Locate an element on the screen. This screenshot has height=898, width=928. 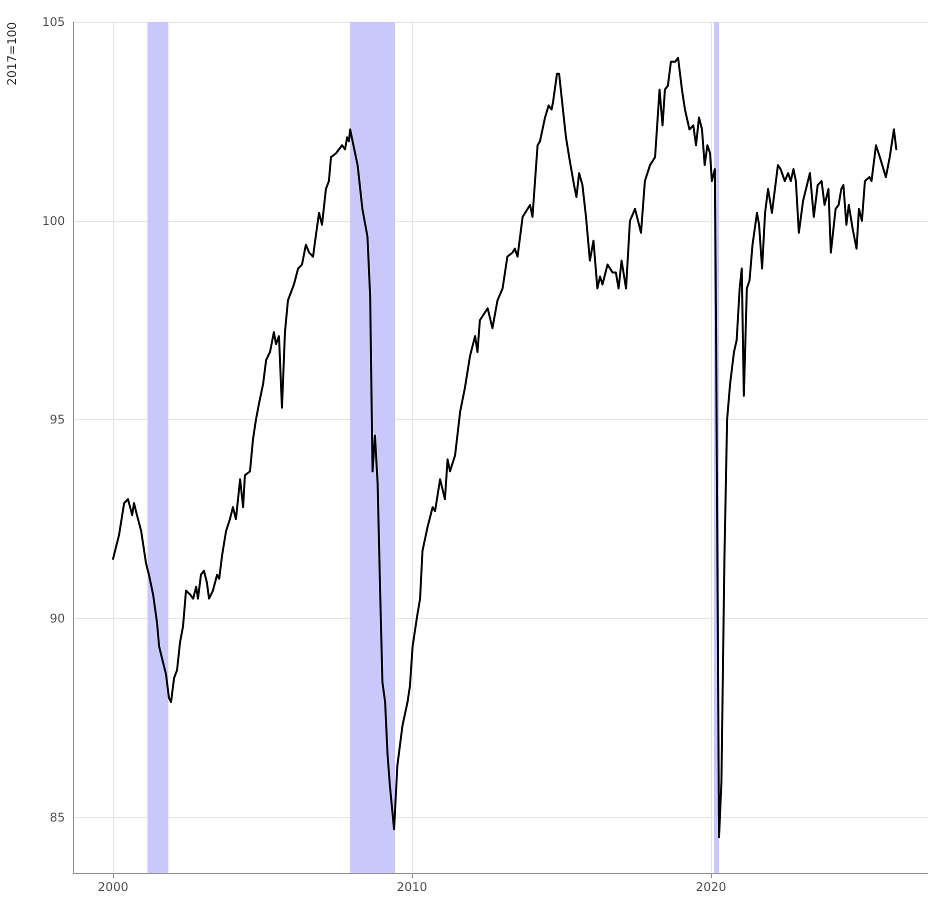
y-tick-label: 90 is located at coordinates (57, 618).